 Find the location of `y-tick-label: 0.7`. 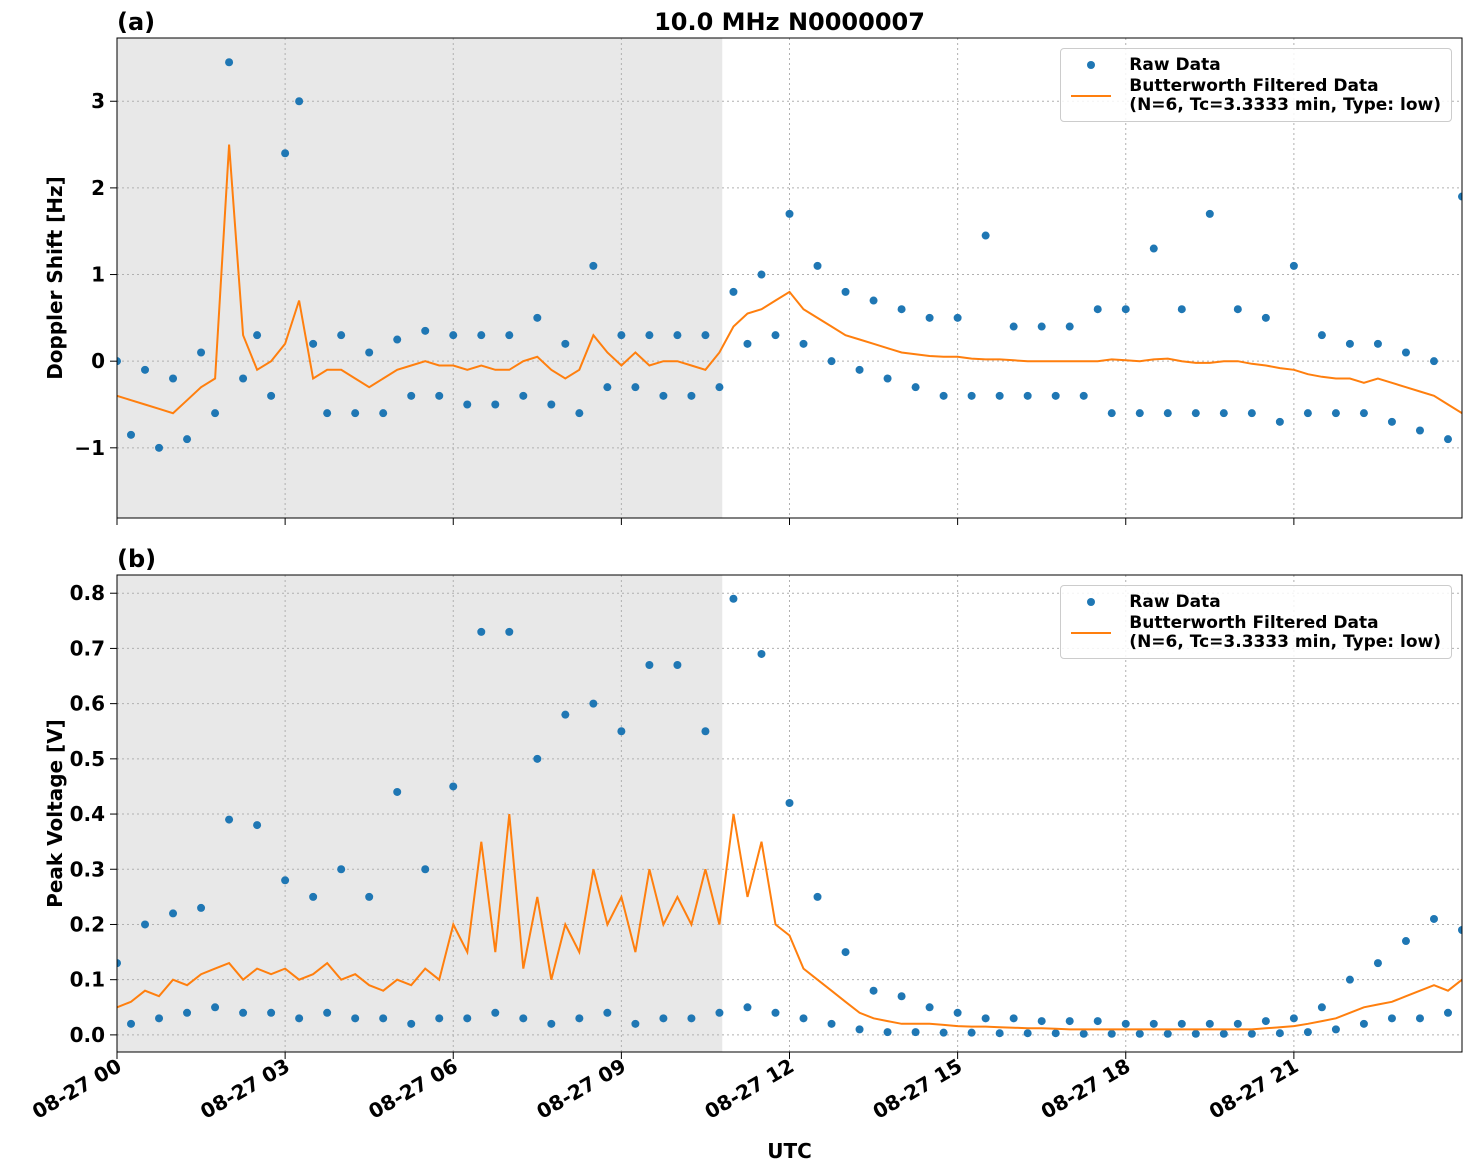

y-tick-label: 0.7 is located at coordinates (87, 648).